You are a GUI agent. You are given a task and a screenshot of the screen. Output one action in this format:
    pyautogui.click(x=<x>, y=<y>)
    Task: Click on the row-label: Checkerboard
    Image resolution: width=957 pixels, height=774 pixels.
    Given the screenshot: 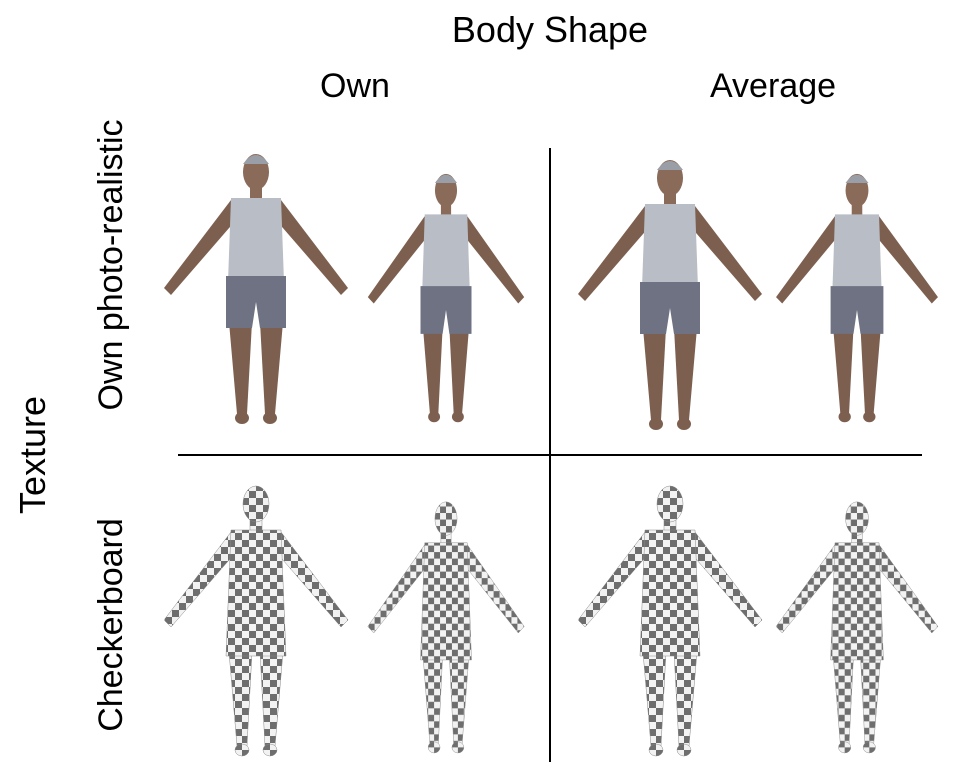 What is the action you would take?
    pyautogui.click(x=111, y=625)
    